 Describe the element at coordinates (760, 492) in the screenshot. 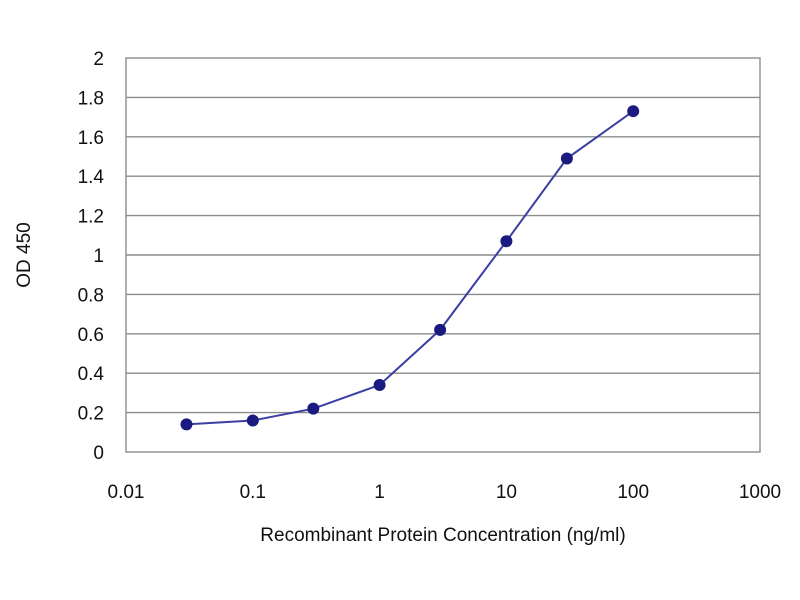

I see `x-tick-label: 1000` at that location.